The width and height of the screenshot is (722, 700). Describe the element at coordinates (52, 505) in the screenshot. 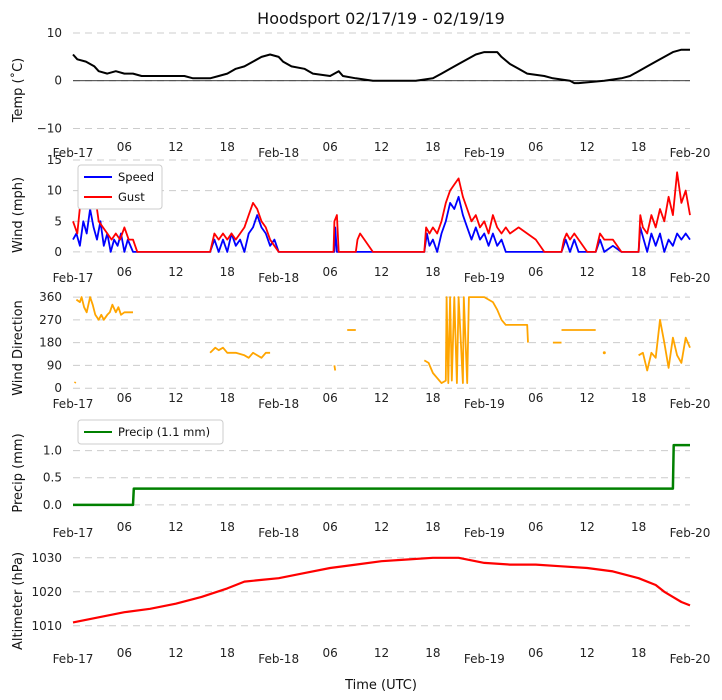

I see `y-tick-label: 0.0` at that location.